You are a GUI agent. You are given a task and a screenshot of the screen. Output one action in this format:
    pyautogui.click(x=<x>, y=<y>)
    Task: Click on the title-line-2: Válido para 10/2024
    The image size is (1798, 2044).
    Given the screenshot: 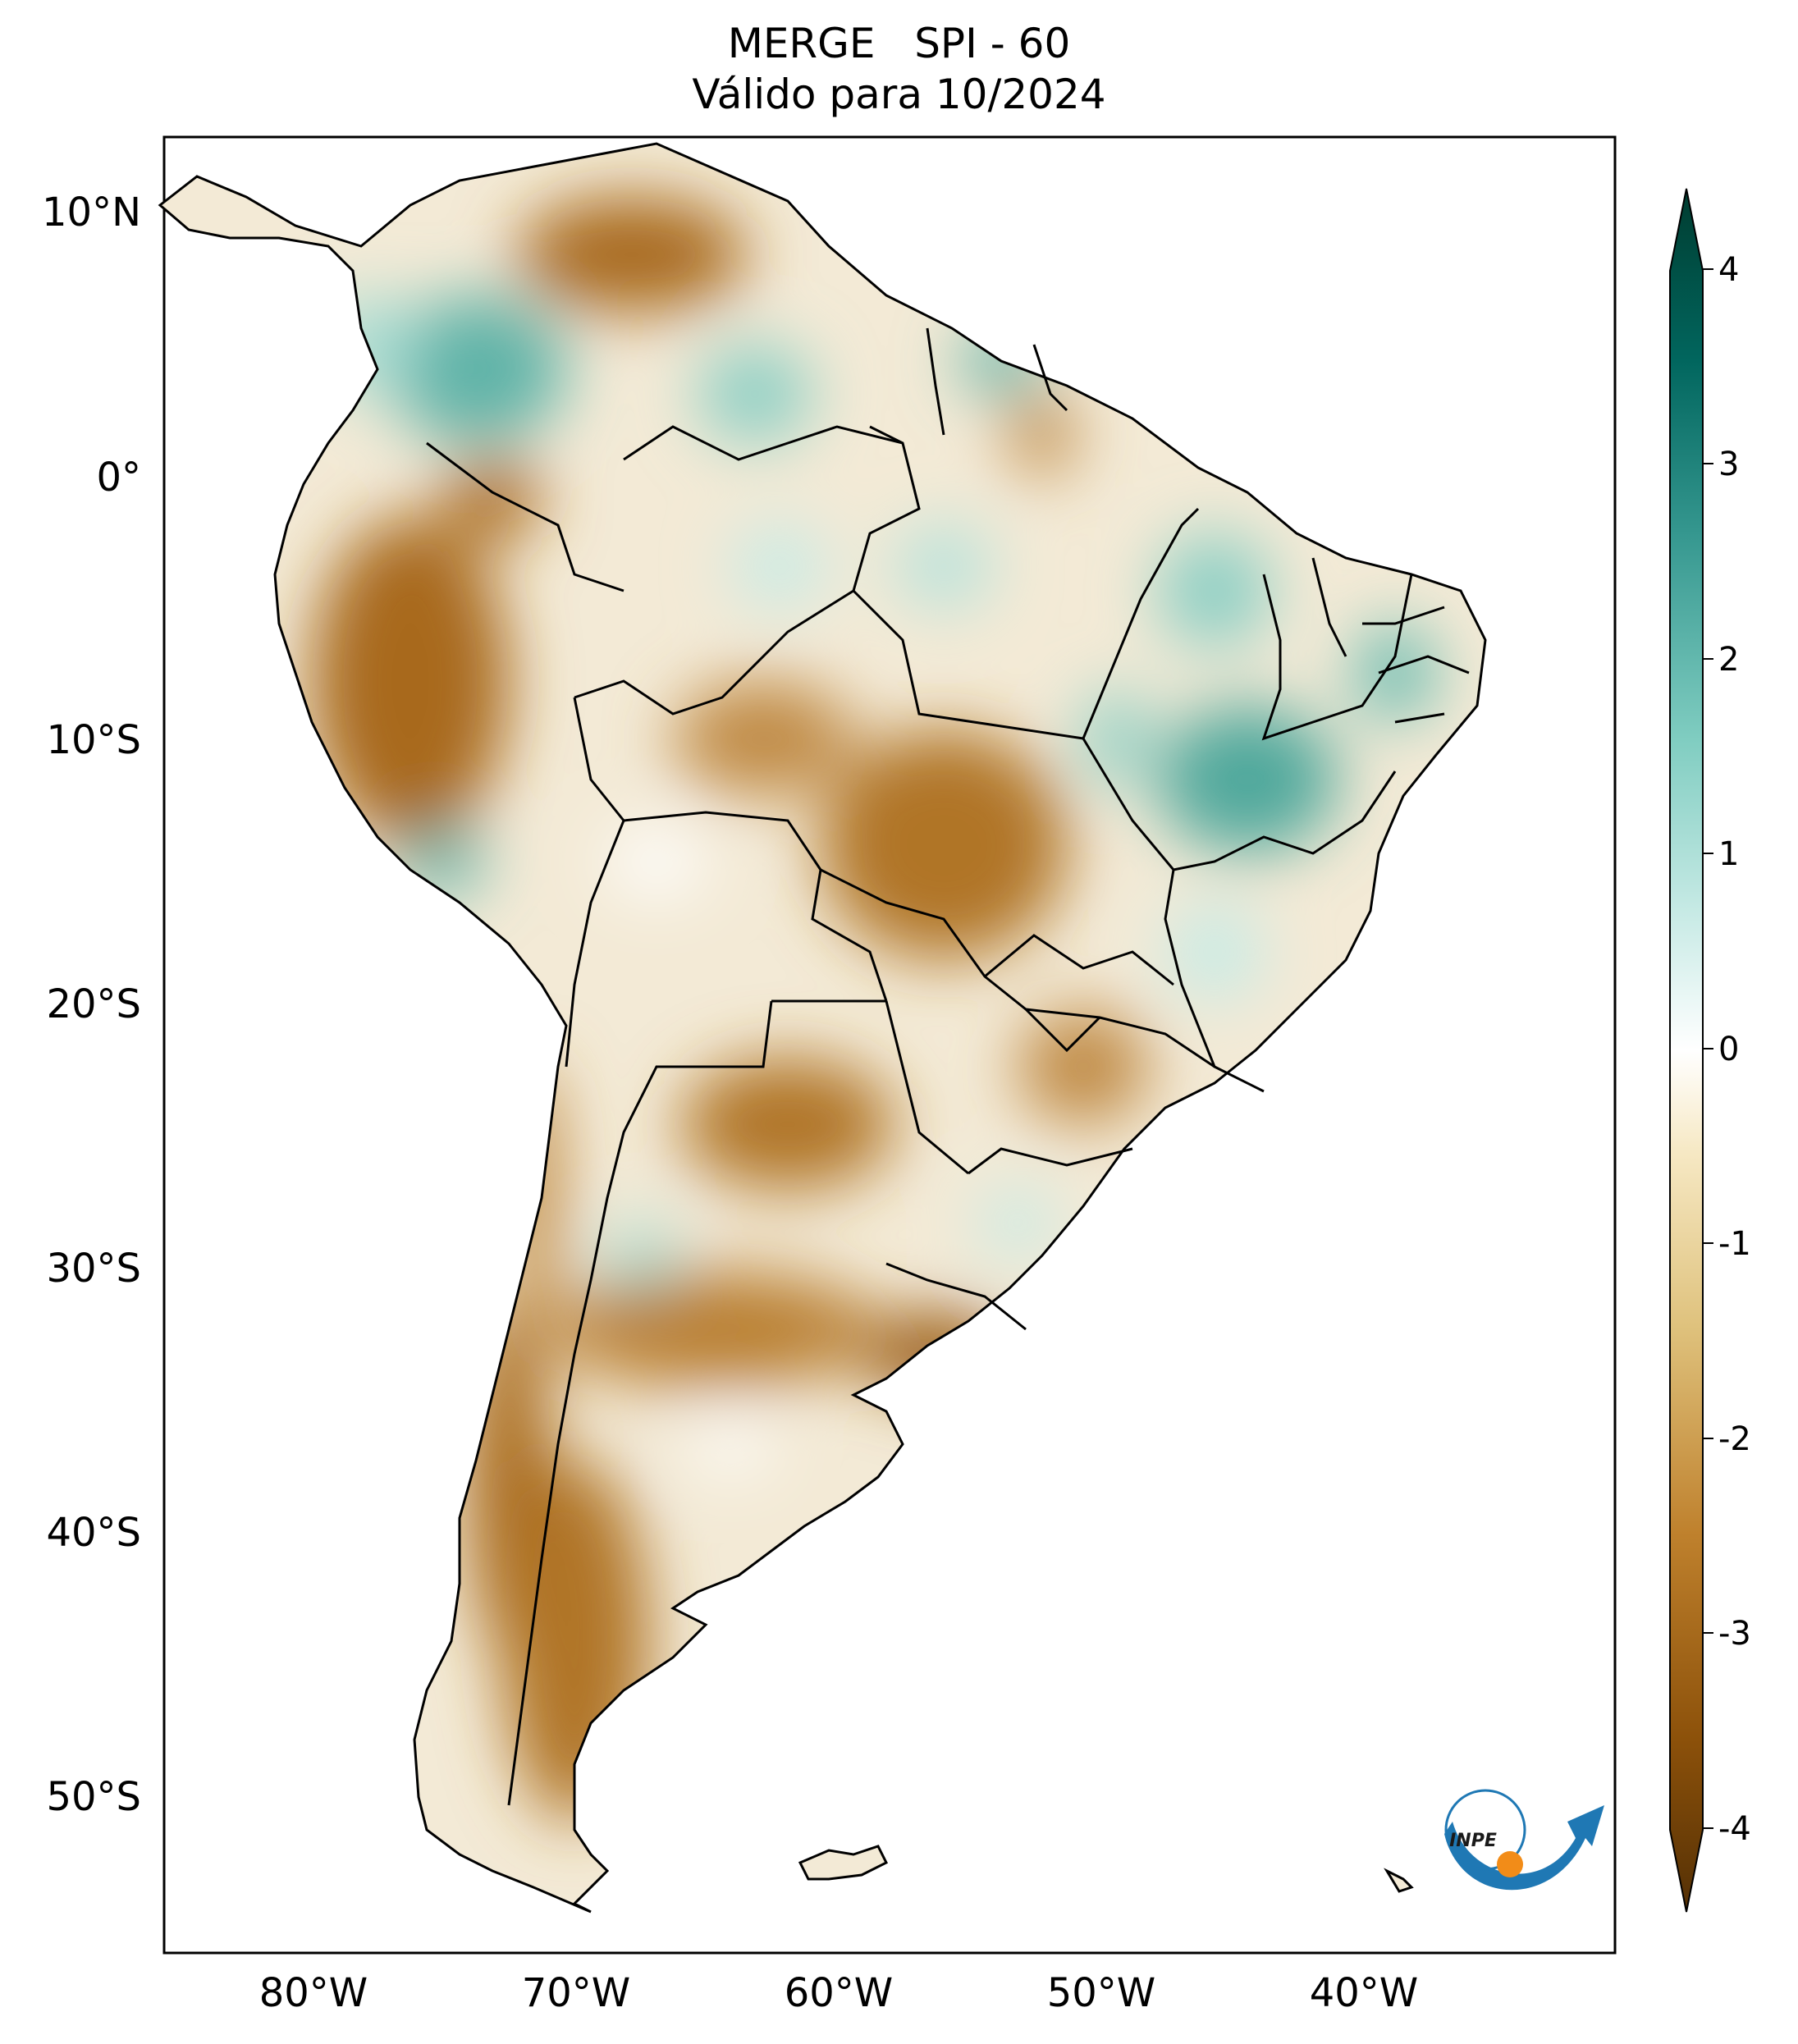 What is the action you would take?
    pyautogui.click(x=899, y=94)
    